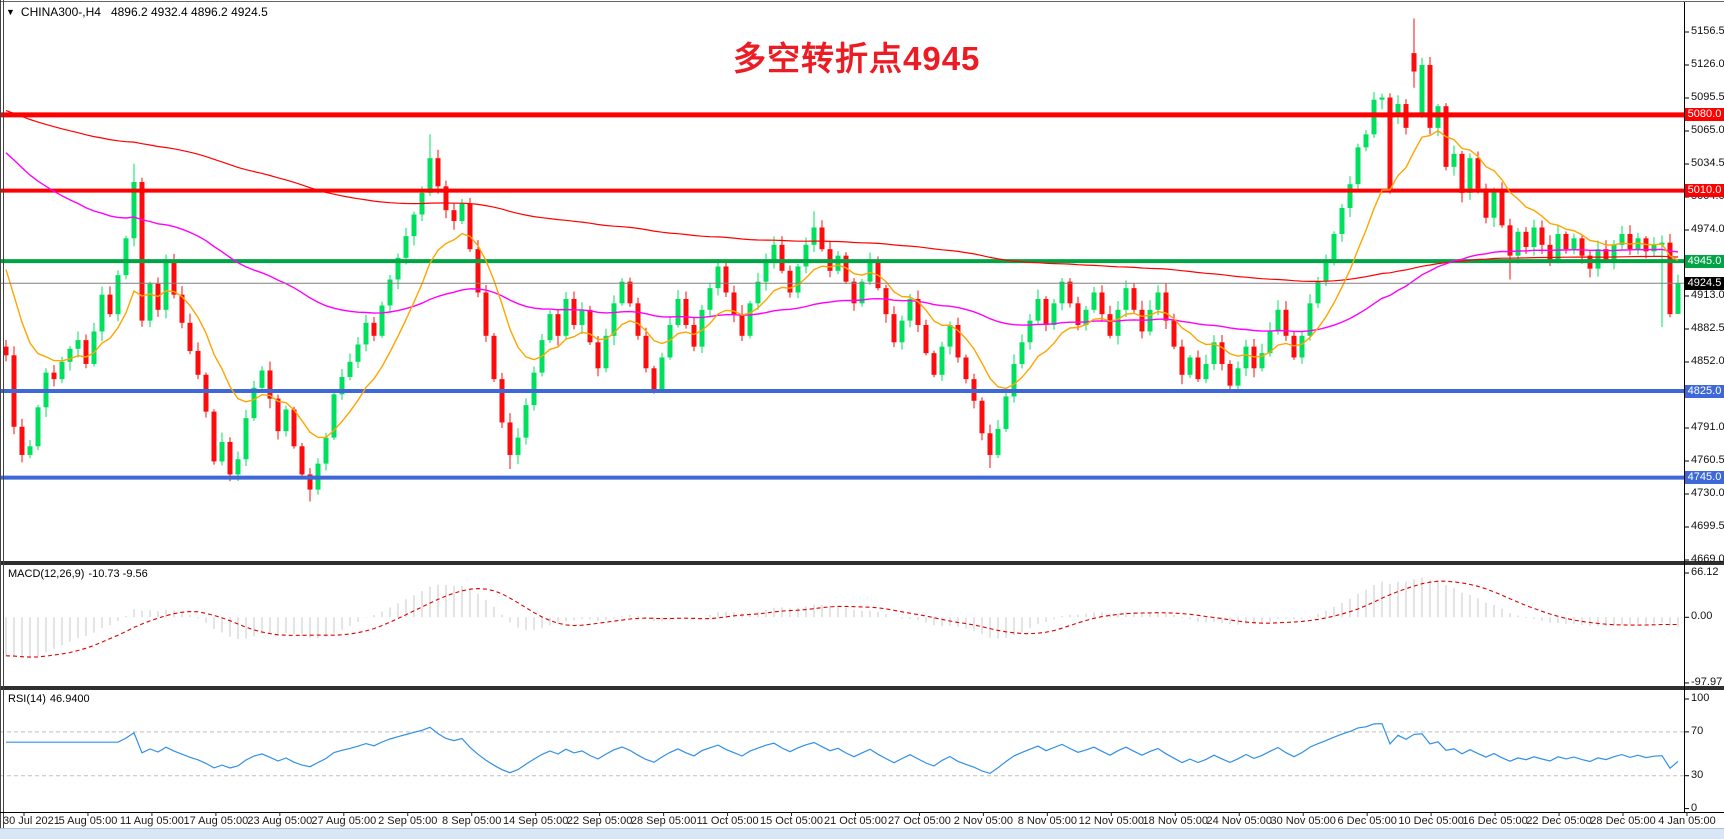 The image size is (1724, 839). Describe the element at coordinates (1707, 427) in the screenshot. I see `price-tick: 4791.0` at that location.